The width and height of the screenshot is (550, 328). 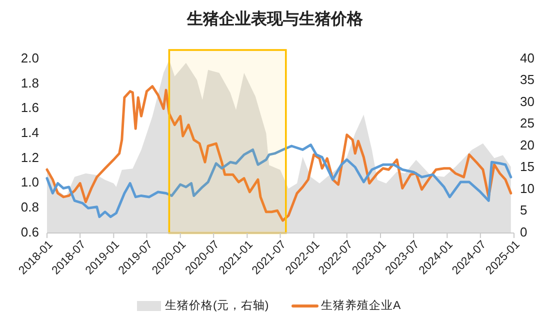 What do you see at coordinates (527, 188) in the screenshot?
I see `y2-tick-label: 10` at bounding box center [527, 188].